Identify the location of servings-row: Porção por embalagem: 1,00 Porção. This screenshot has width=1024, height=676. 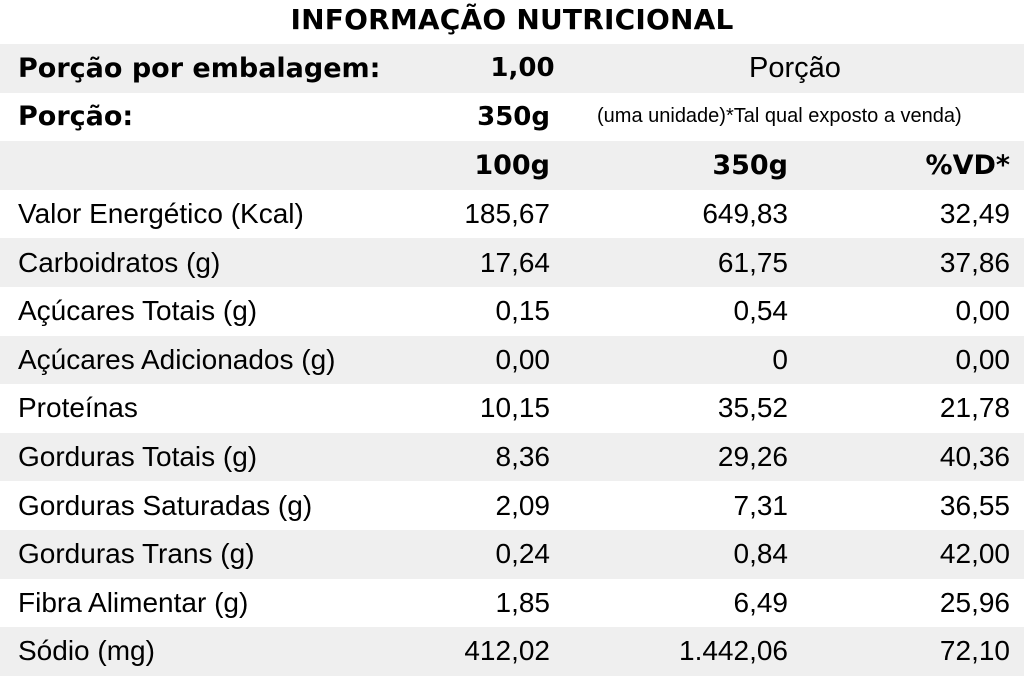
(512, 68).